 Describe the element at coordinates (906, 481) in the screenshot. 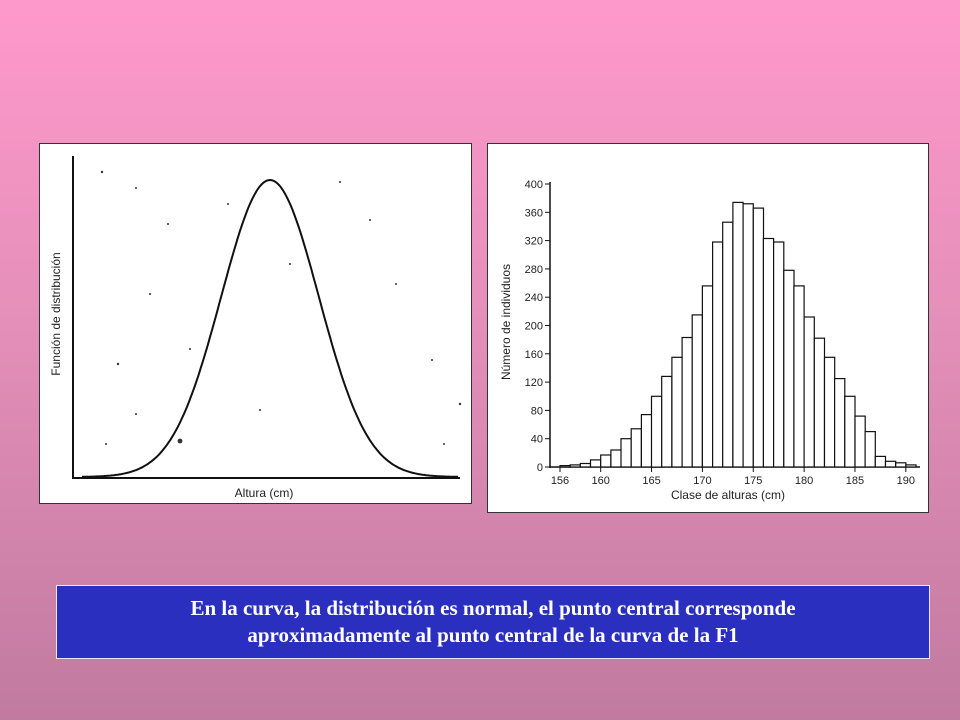

I see `x-tick-label-7: 190` at that location.